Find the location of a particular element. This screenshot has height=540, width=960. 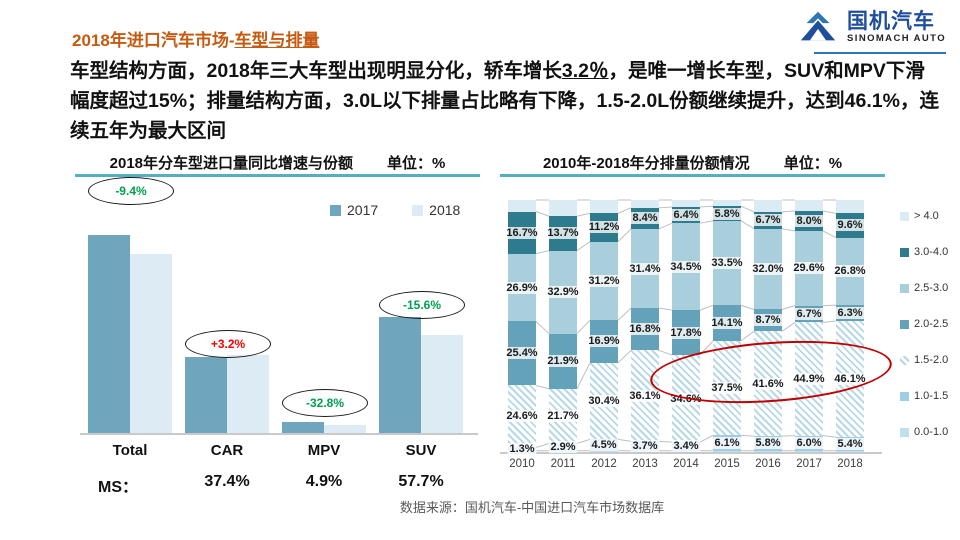

segment-2012->4.0 is located at coordinates (604, 207).